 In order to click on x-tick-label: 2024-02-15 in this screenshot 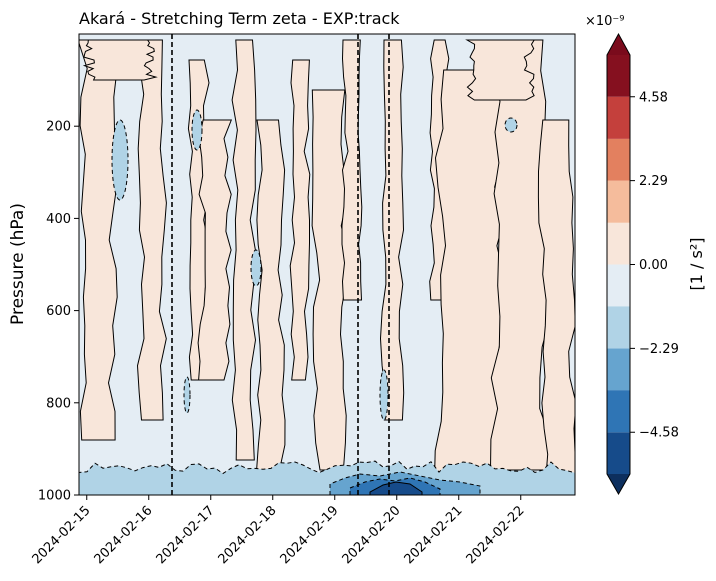, I will do `click(62, 535)`.